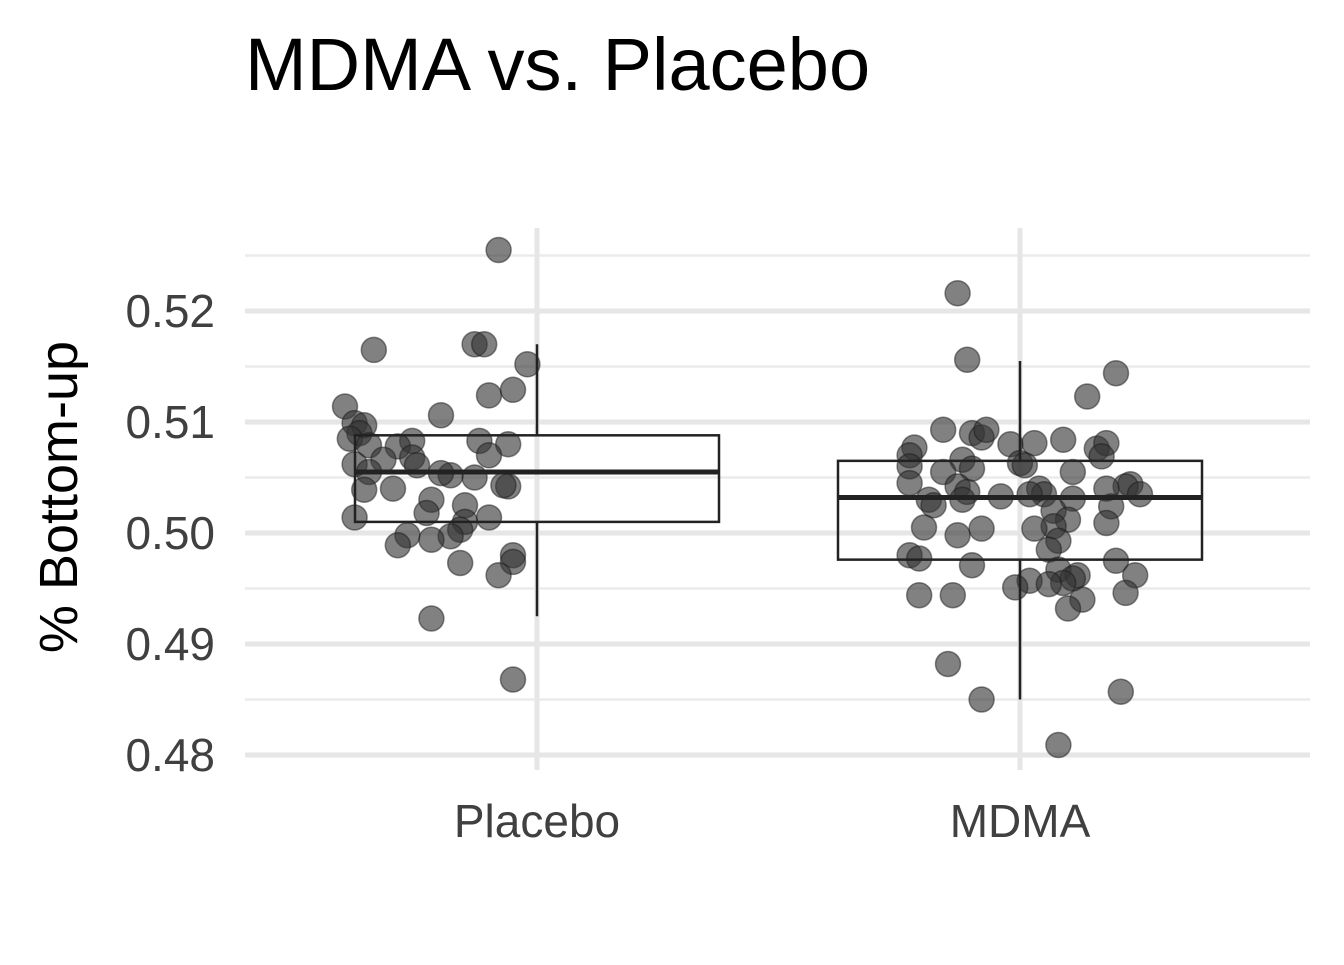 This screenshot has width=1344, height=965. What do you see at coordinates (170, 644) in the screenshot?
I see `y-tick-label: 0.49` at bounding box center [170, 644].